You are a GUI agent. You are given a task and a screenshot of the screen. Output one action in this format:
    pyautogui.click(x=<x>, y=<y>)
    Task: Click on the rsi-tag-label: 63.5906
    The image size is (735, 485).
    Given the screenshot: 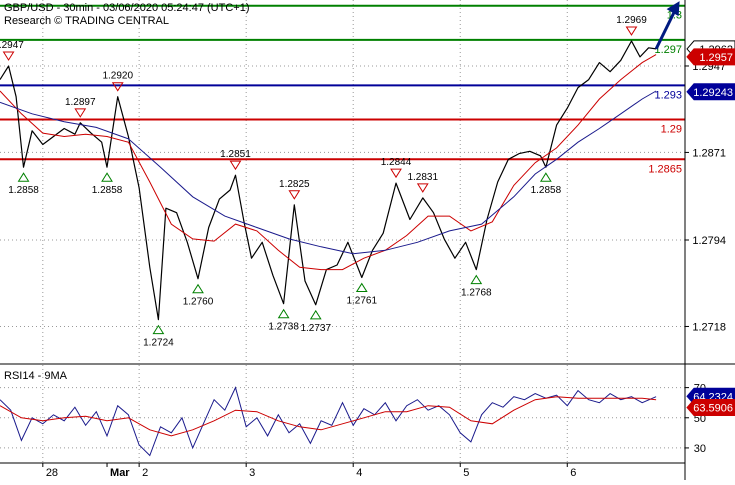 What is the action you would take?
    pyautogui.click(x=713, y=409)
    